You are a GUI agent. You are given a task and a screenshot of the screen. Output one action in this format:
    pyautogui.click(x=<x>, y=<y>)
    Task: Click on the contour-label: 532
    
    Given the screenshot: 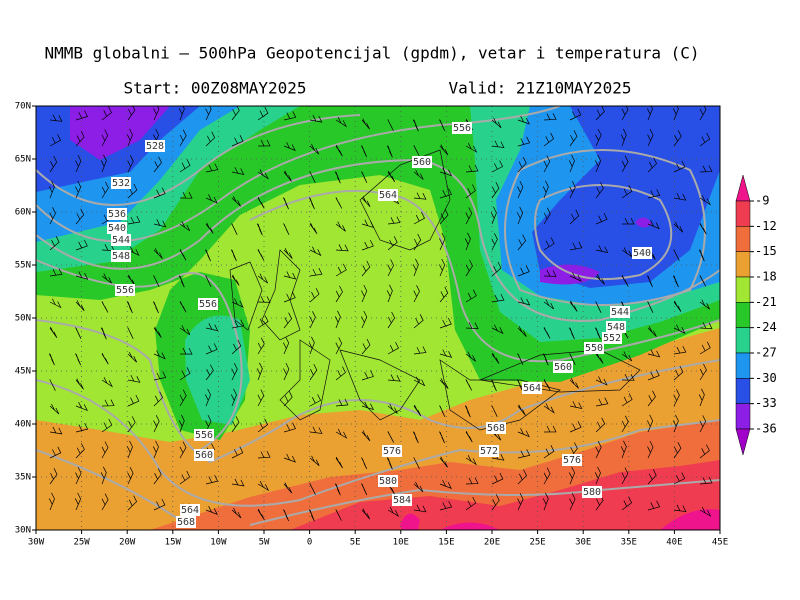 What is the action you would take?
    pyautogui.click(x=121, y=183)
    